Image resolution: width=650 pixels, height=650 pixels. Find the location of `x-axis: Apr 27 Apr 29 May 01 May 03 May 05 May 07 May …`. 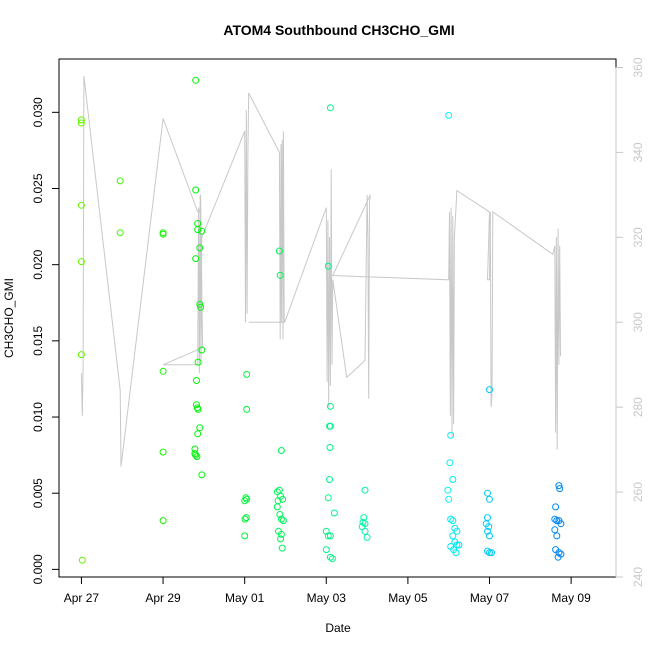

x-axis: Apr 27 Apr 29 May 01 May 03 May 05 May 07 May … is located at coordinates (327, 590).